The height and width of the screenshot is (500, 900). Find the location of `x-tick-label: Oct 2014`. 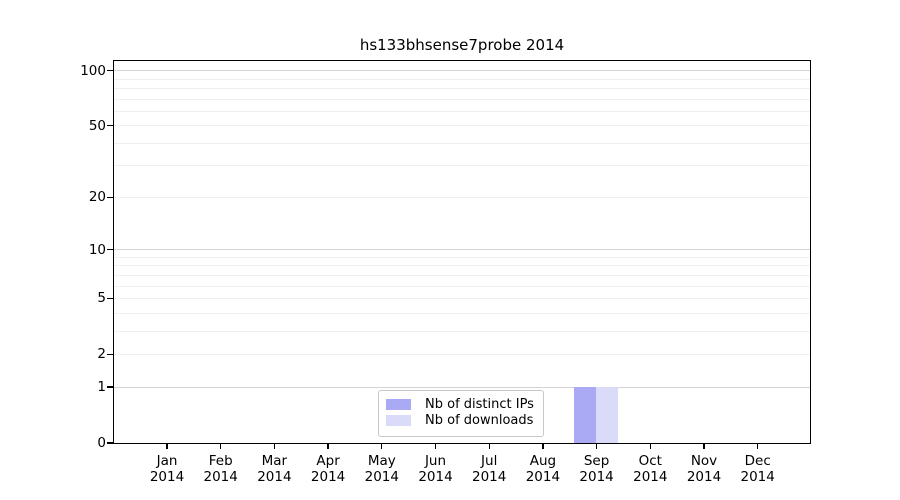

x-tick-label: Oct 2014 is located at coordinates (650, 469).